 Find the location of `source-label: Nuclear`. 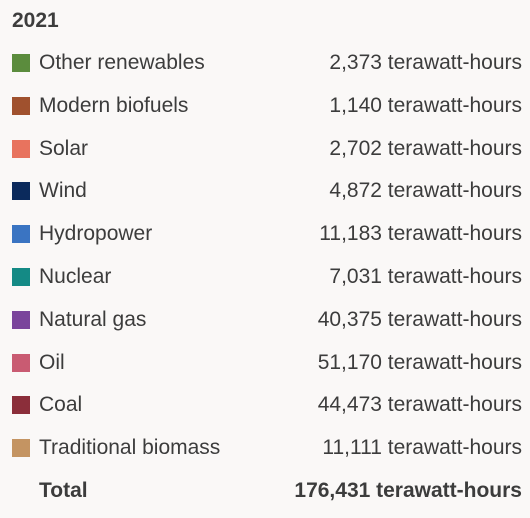

source-label: Nuclear is located at coordinates (75, 276).